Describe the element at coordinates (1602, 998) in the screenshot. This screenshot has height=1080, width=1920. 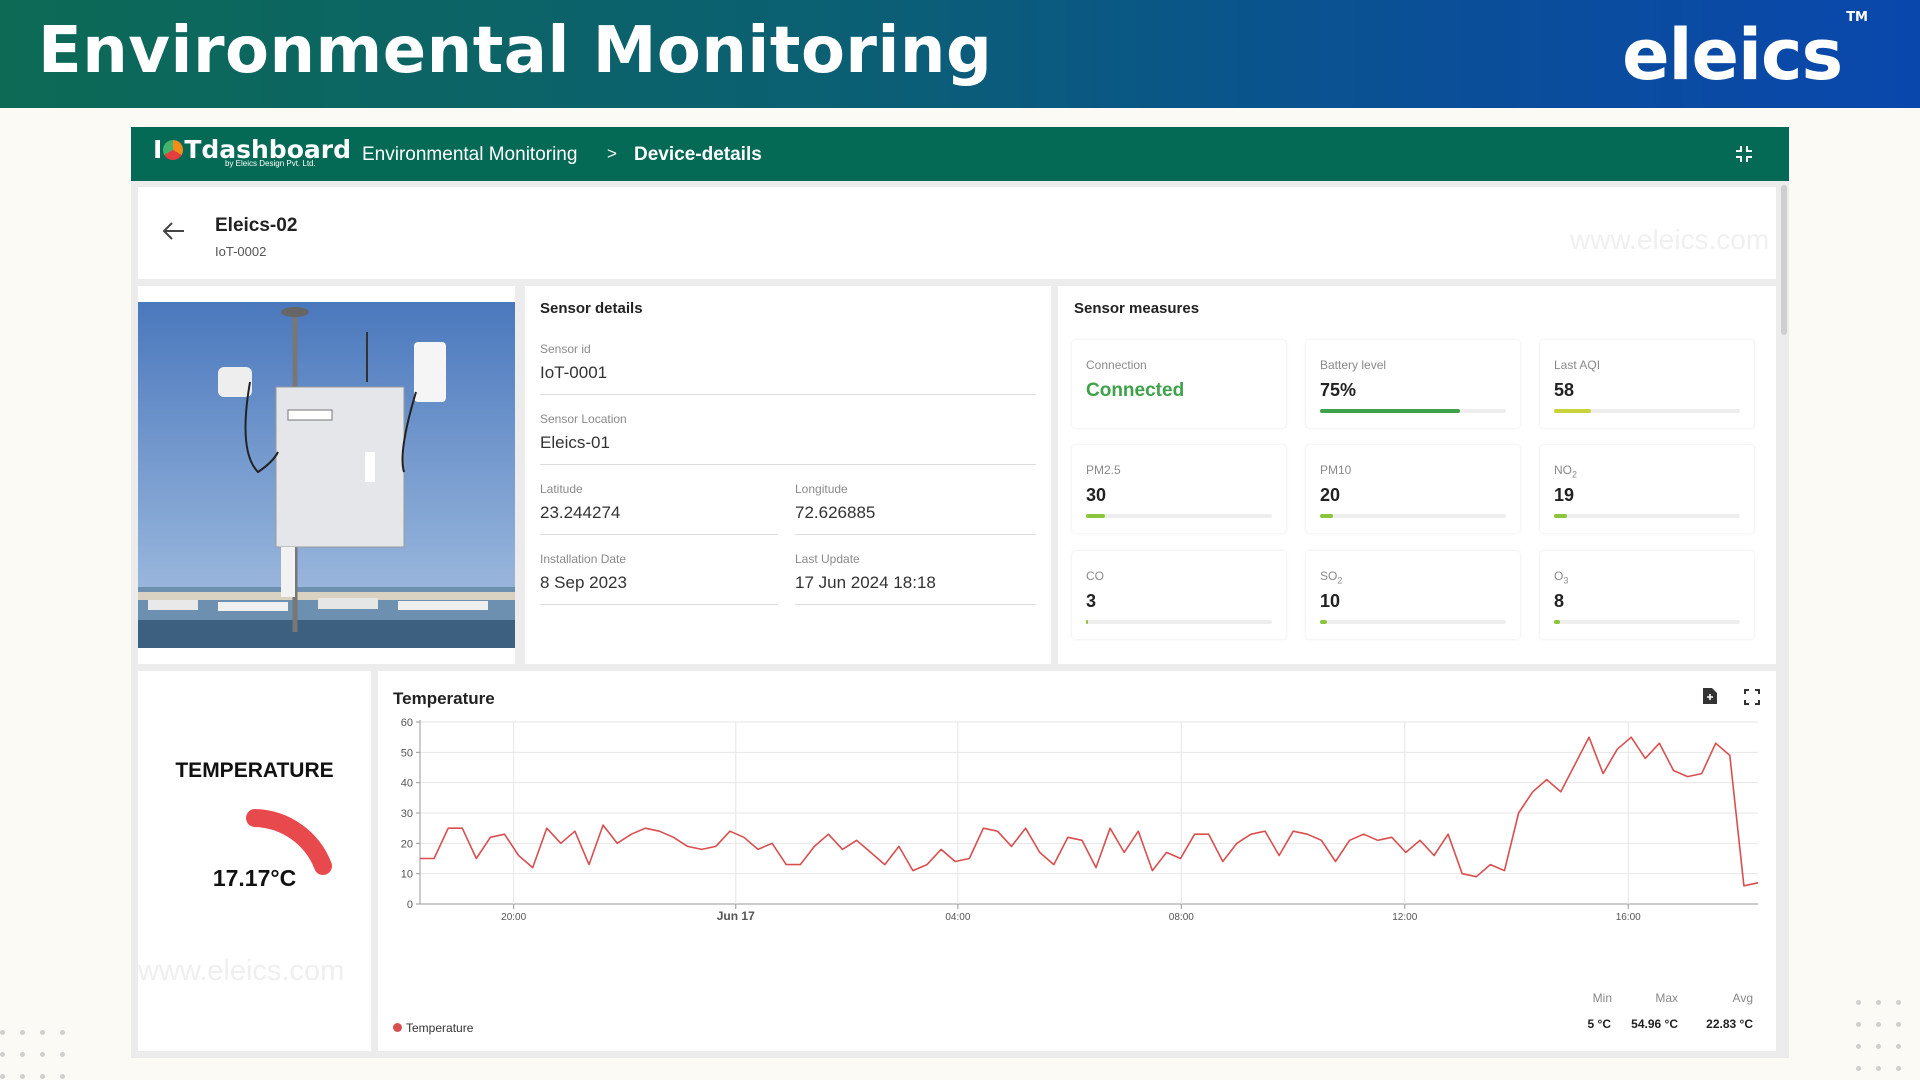
I see `min-label: Min` at that location.